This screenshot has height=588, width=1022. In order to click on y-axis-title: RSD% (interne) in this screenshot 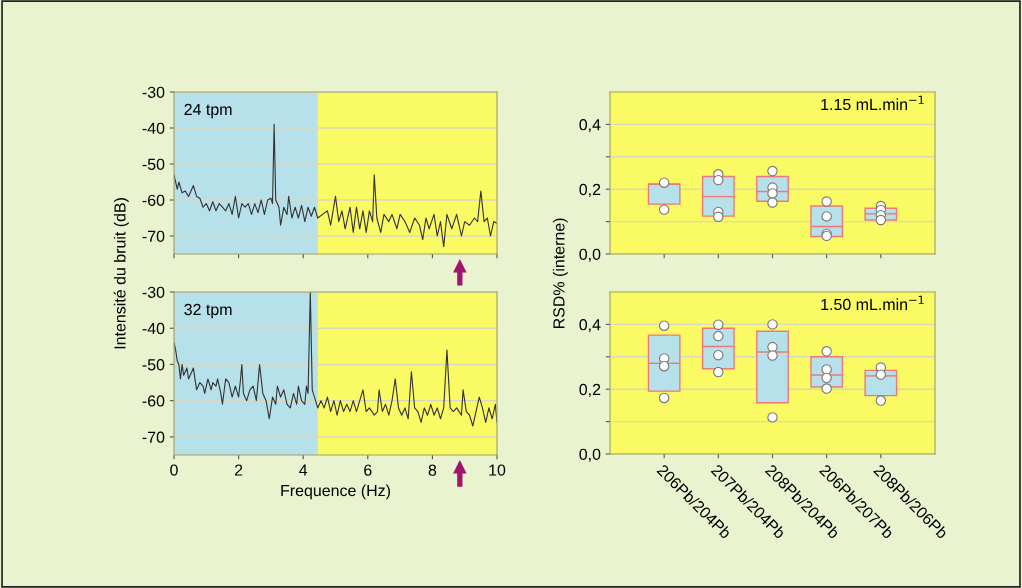, I will do `click(560, 273)`.